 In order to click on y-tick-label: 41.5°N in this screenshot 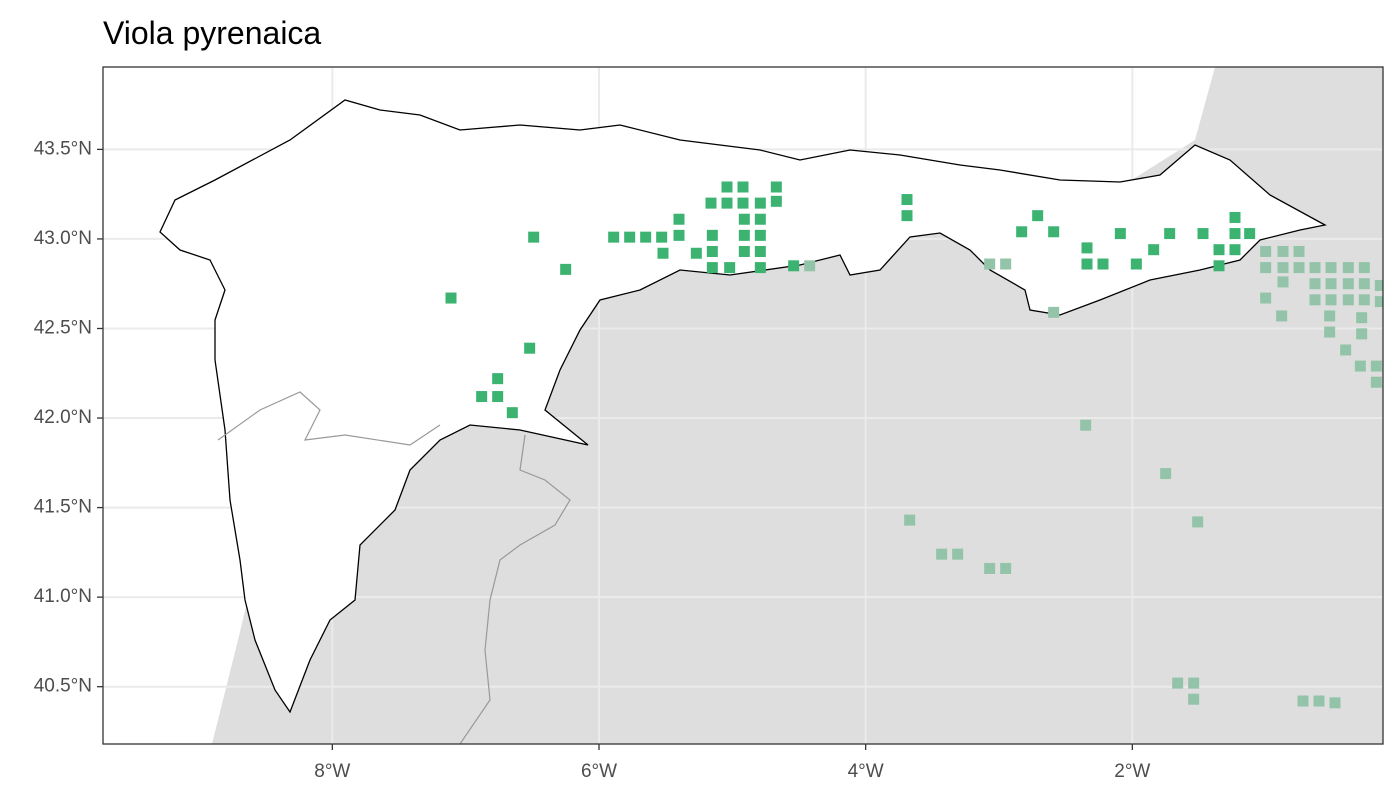, I will do `click(63, 507)`.